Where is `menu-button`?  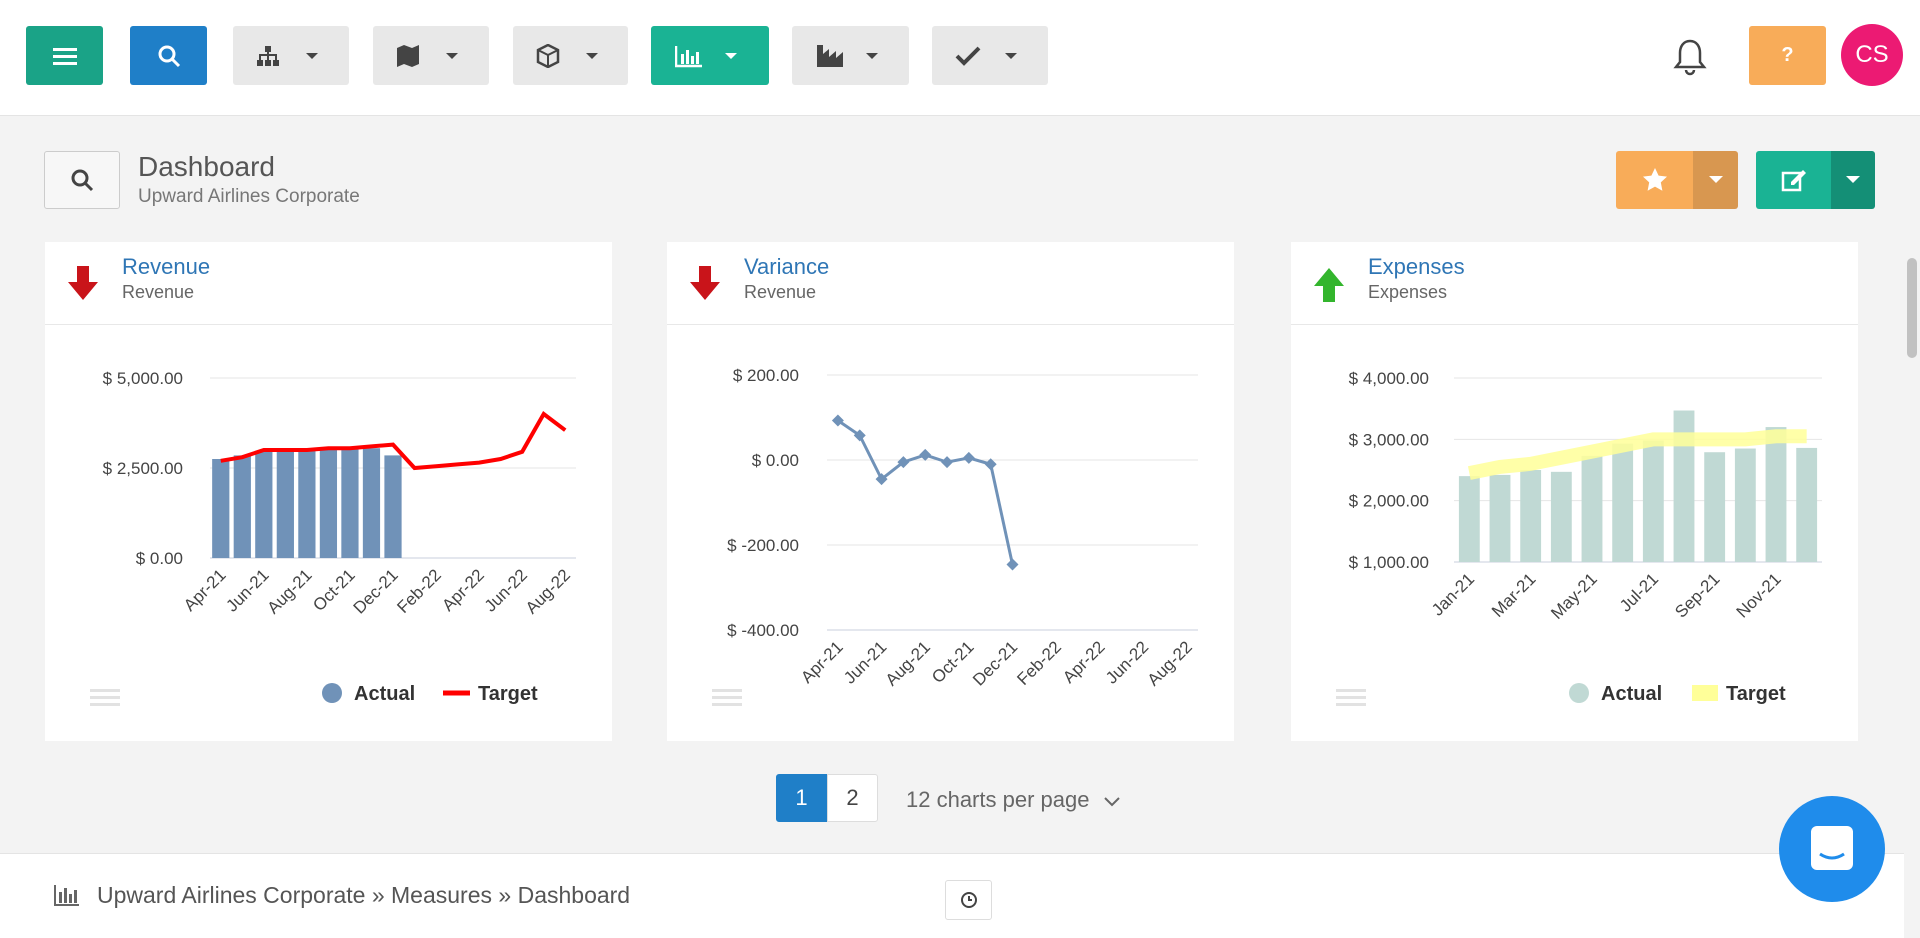 menu-button is located at coordinates (64, 55).